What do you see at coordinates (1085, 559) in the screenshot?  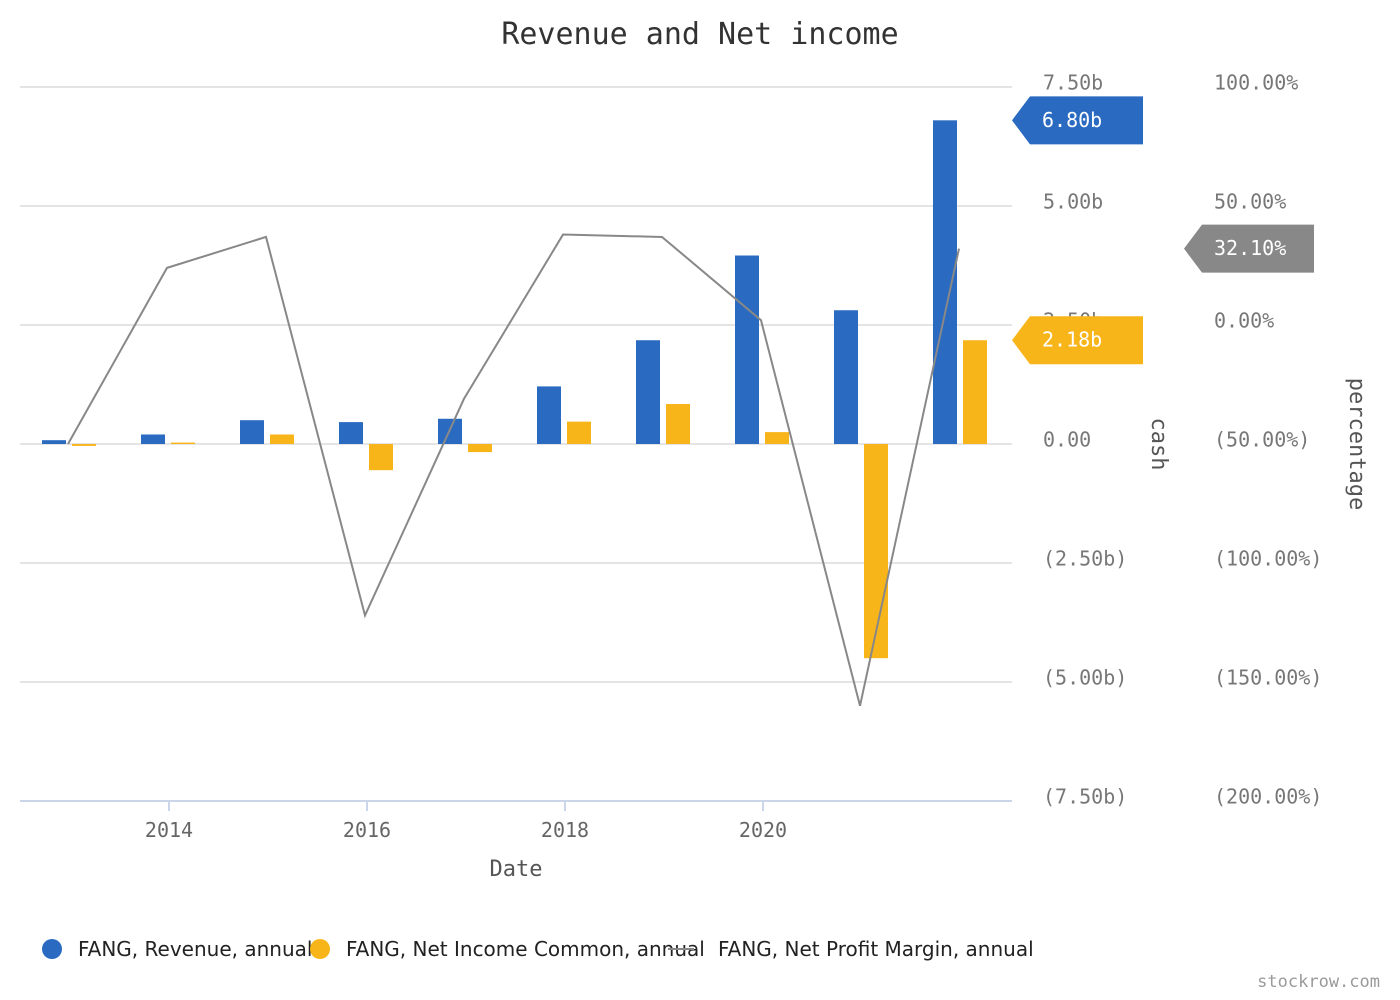 I see `cash-tick-label: (2.50b)` at bounding box center [1085, 559].